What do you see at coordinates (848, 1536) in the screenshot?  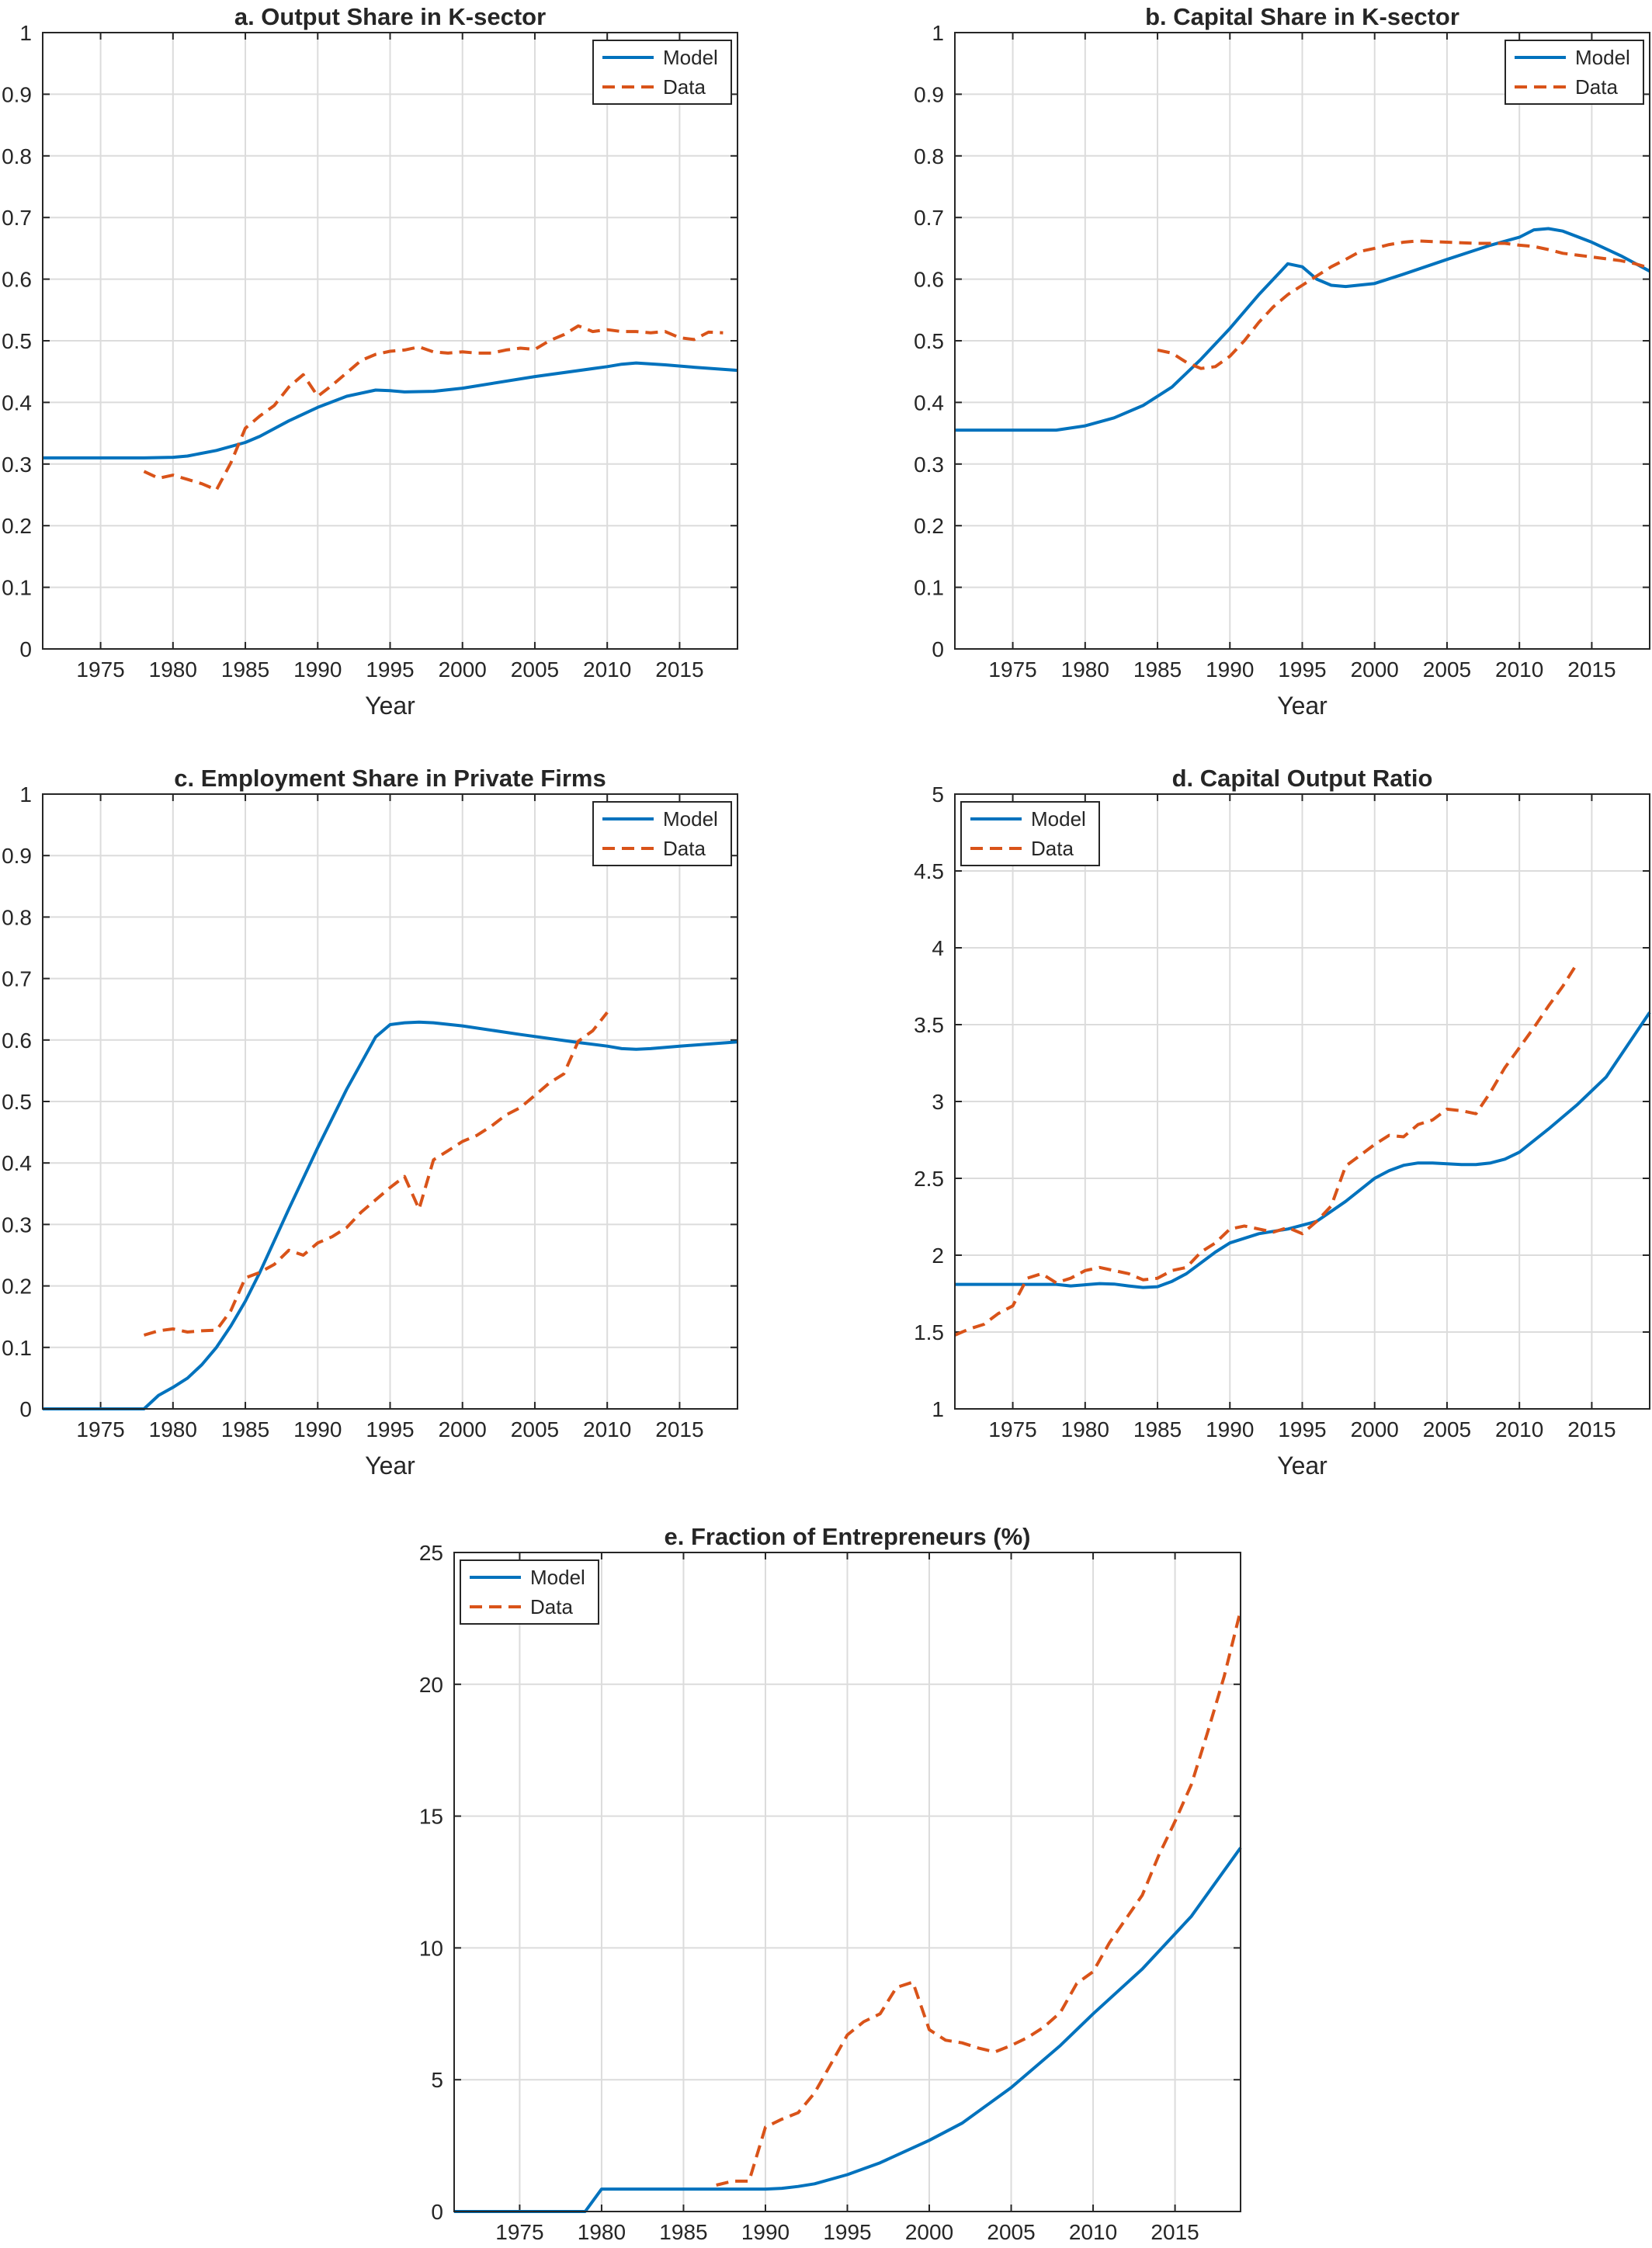 I see `chart-title: e. Fraction of Entrepreneurs (%)` at bounding box center [848, 1536].